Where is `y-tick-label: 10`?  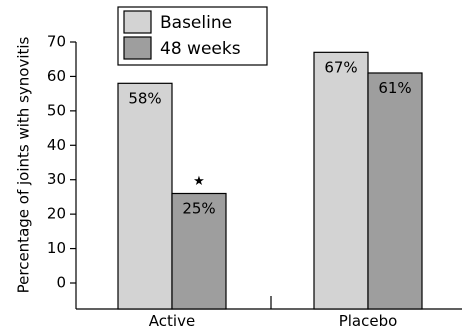
y-tick-label: 10 is located at coordinates (56, 248).